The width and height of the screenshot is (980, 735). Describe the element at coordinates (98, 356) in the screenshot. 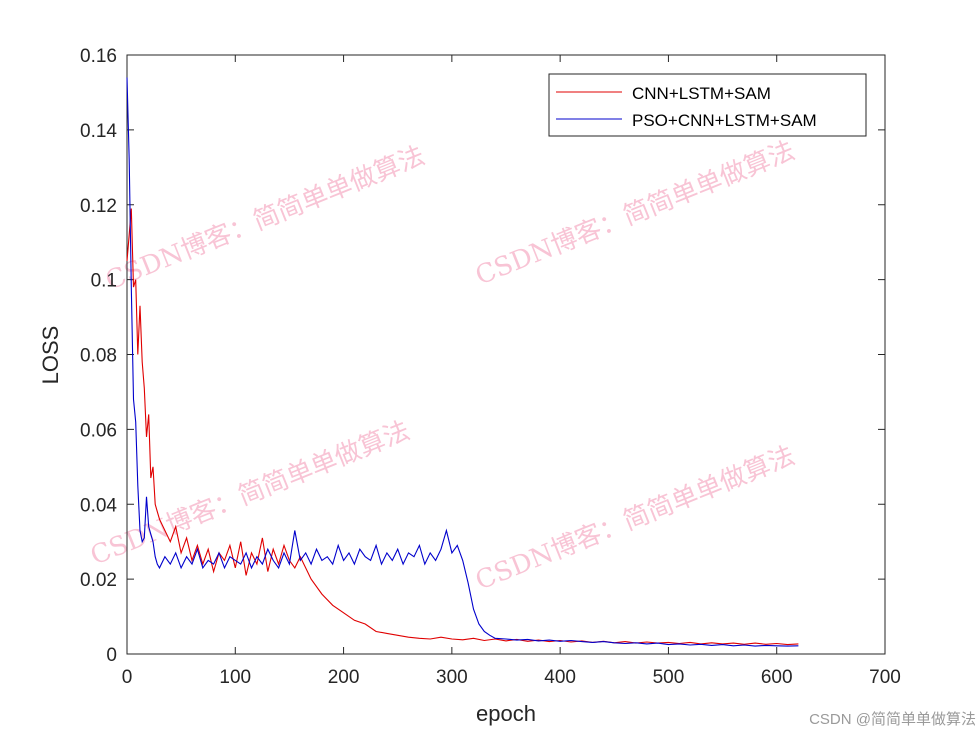

I see `y-tick-label: 0.08` at that location.